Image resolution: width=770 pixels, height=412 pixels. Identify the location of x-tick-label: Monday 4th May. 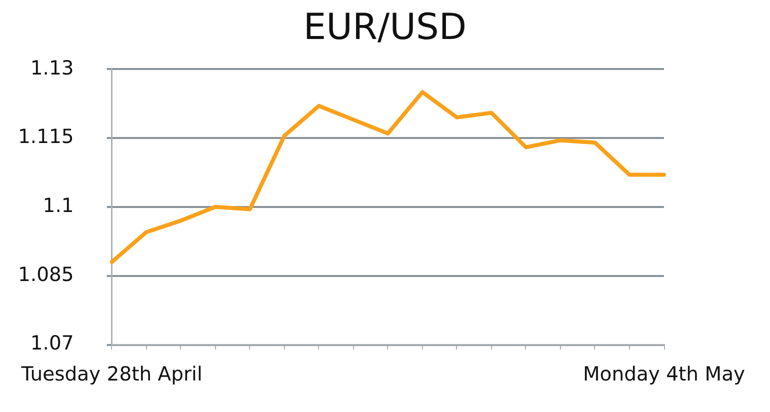
(664, 374).